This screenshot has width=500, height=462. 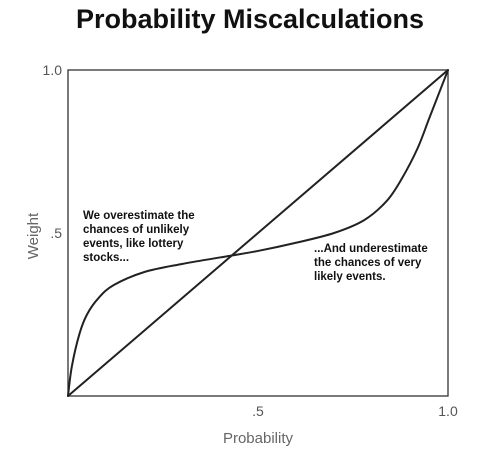 I want to click on x-axis-label: Probability, so click(x=258, y=438).